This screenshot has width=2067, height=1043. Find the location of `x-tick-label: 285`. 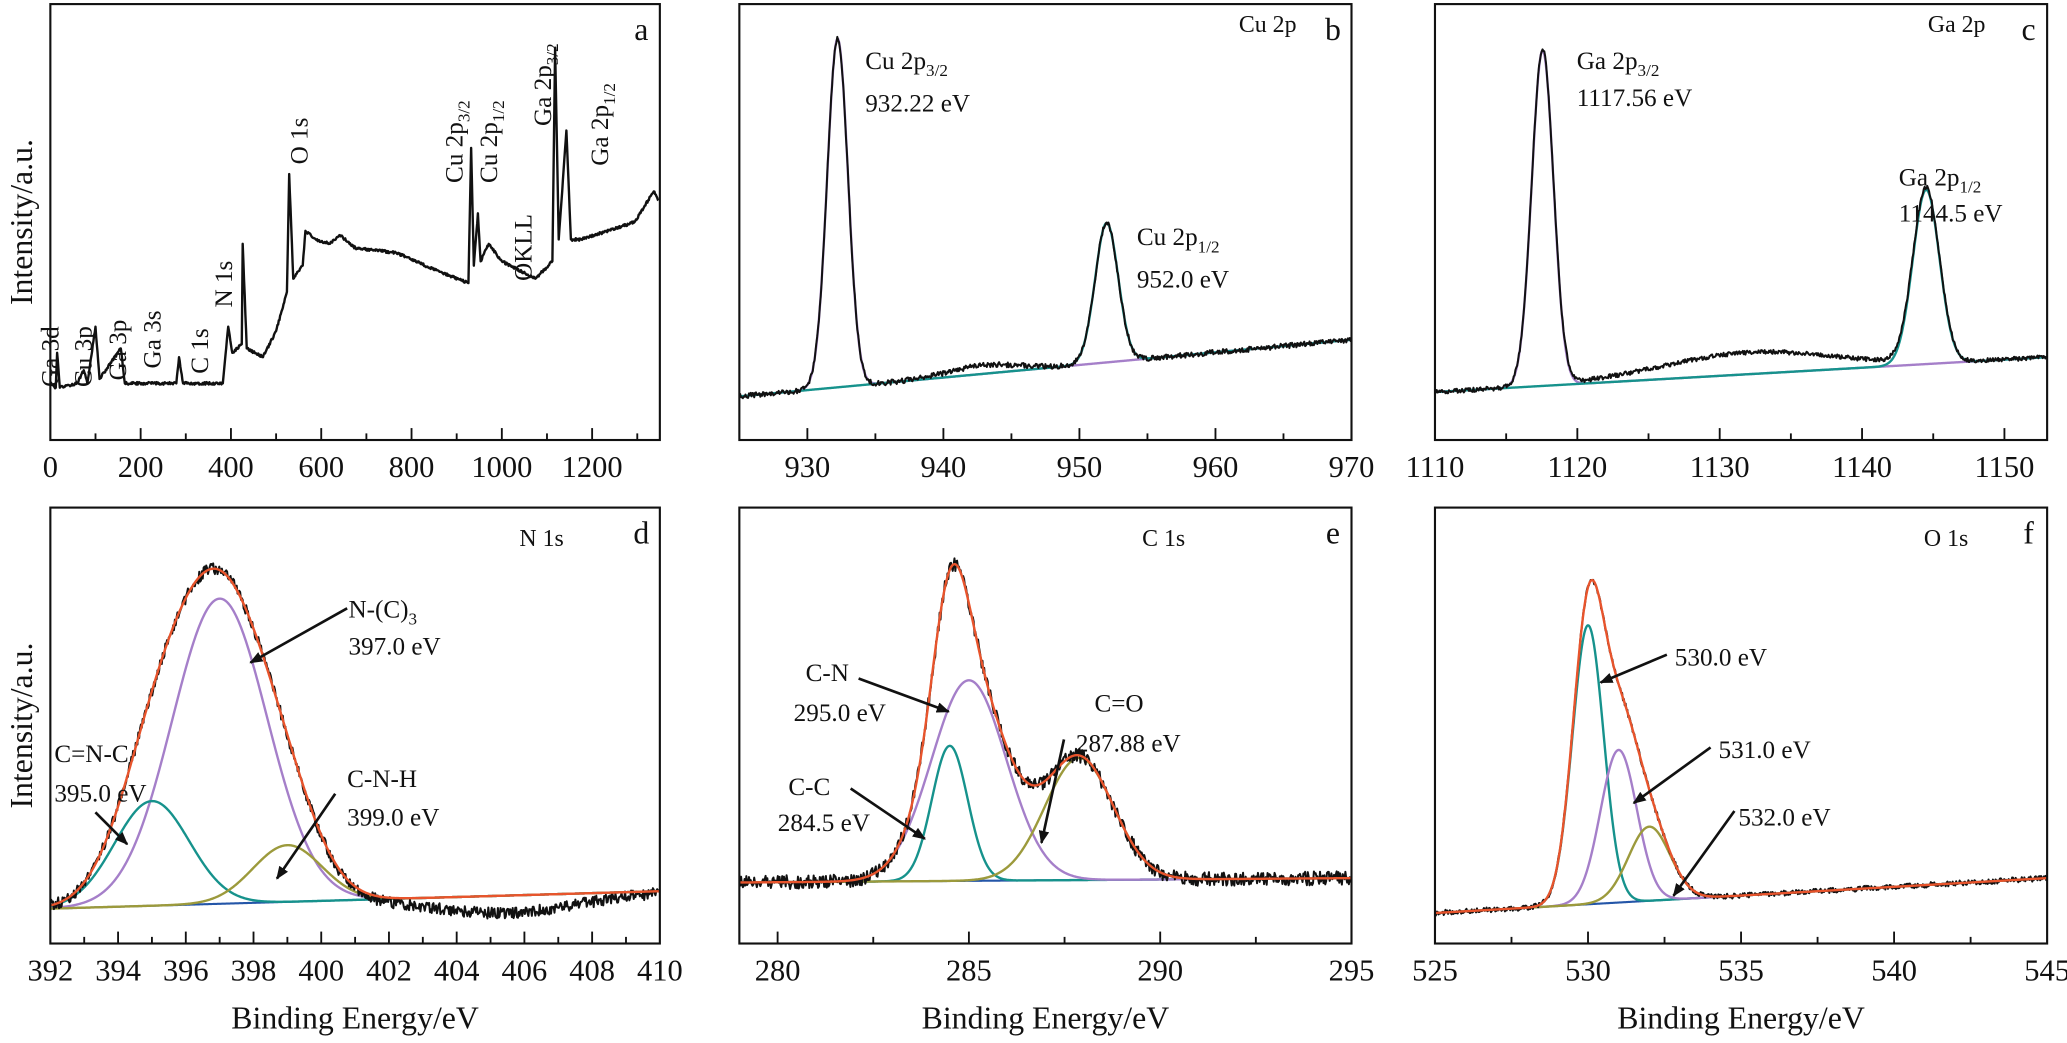

x-tick-label: 285 is located at coordinates (969, 971).